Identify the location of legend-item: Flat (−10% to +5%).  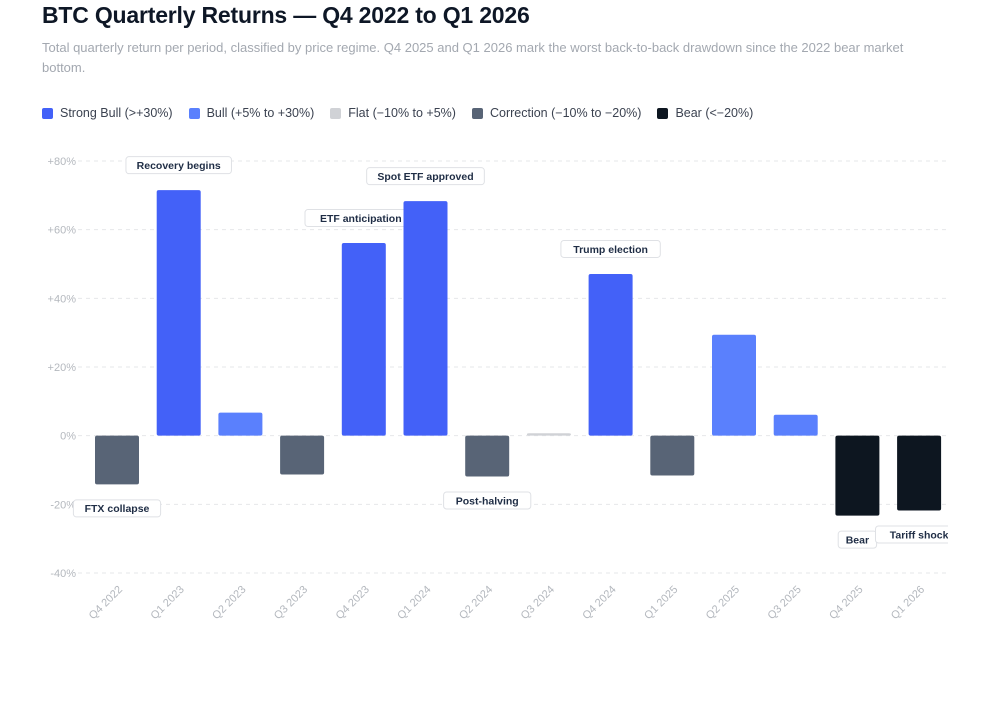
(393, 113).